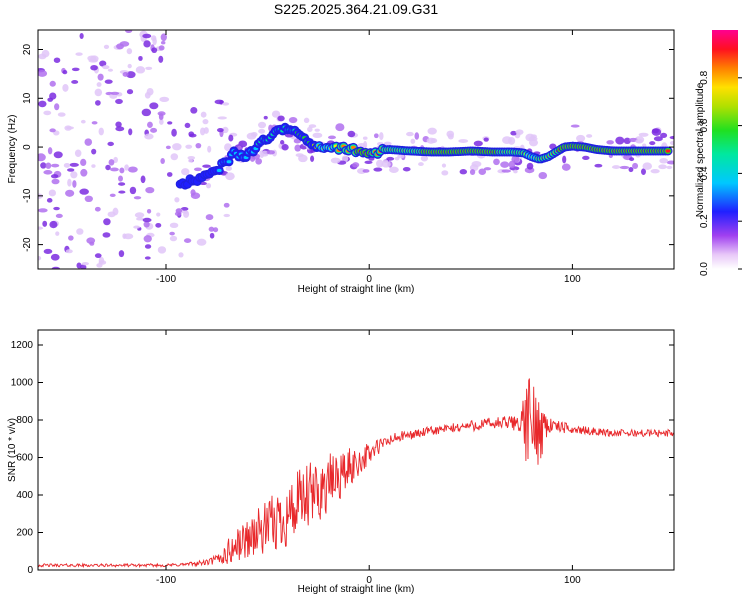  Describe the element at coordinates (27, 147) in the screenshot. I see `spectrogram-y-tick-label: 0` at that location.